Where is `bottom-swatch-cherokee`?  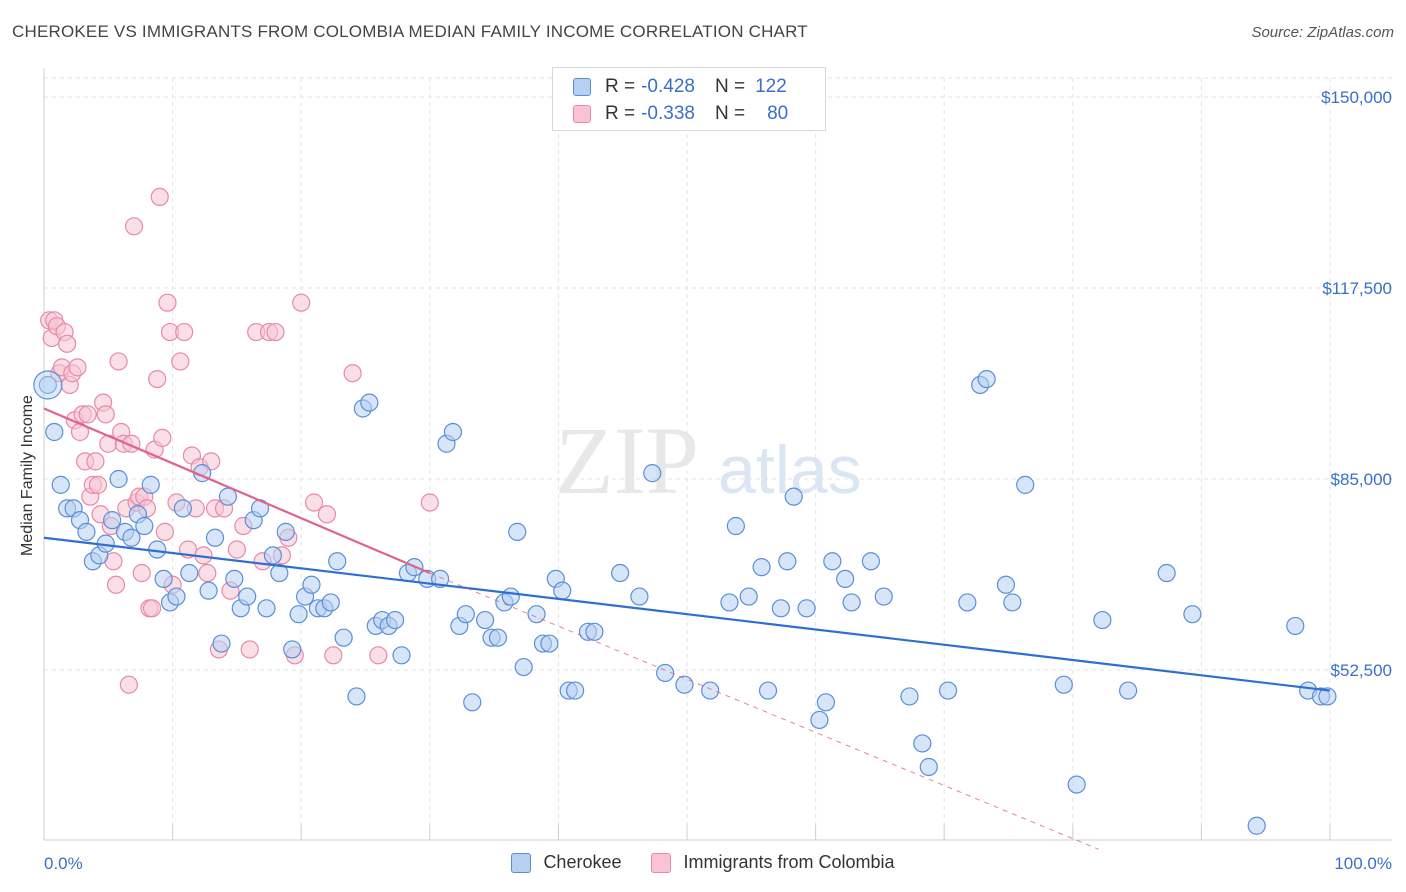 bottom-swatch-cherokee is located at coordinates (521, 862).